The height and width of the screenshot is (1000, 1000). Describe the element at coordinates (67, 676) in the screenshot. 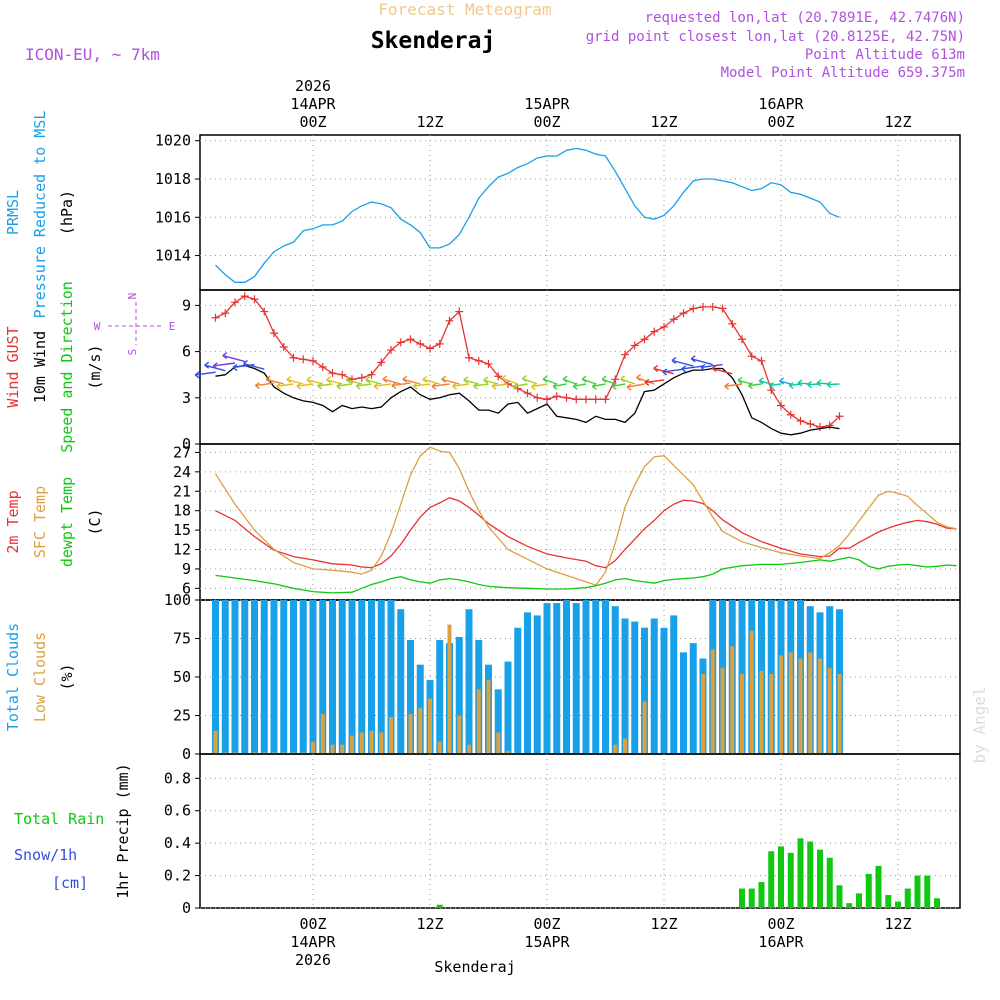

I see `clouds-label-2: (%)` at that location.